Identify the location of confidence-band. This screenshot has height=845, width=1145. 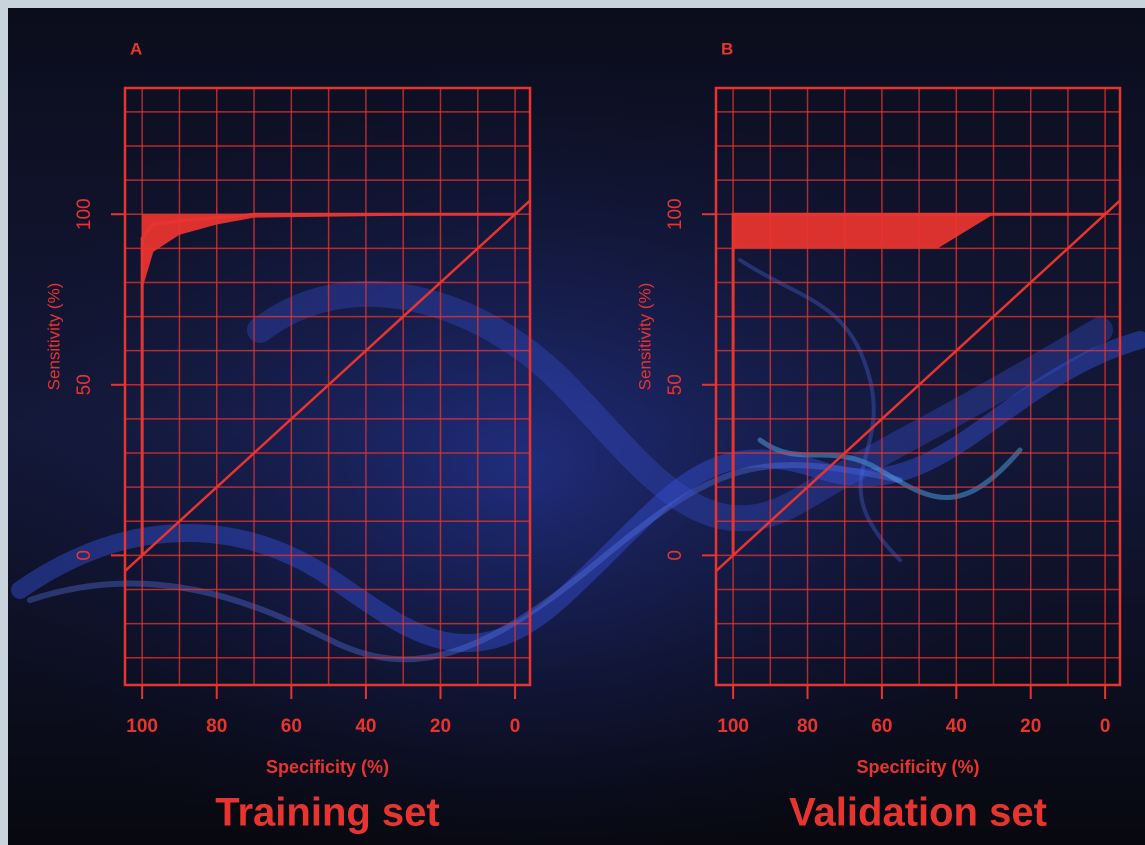
(919, 385).